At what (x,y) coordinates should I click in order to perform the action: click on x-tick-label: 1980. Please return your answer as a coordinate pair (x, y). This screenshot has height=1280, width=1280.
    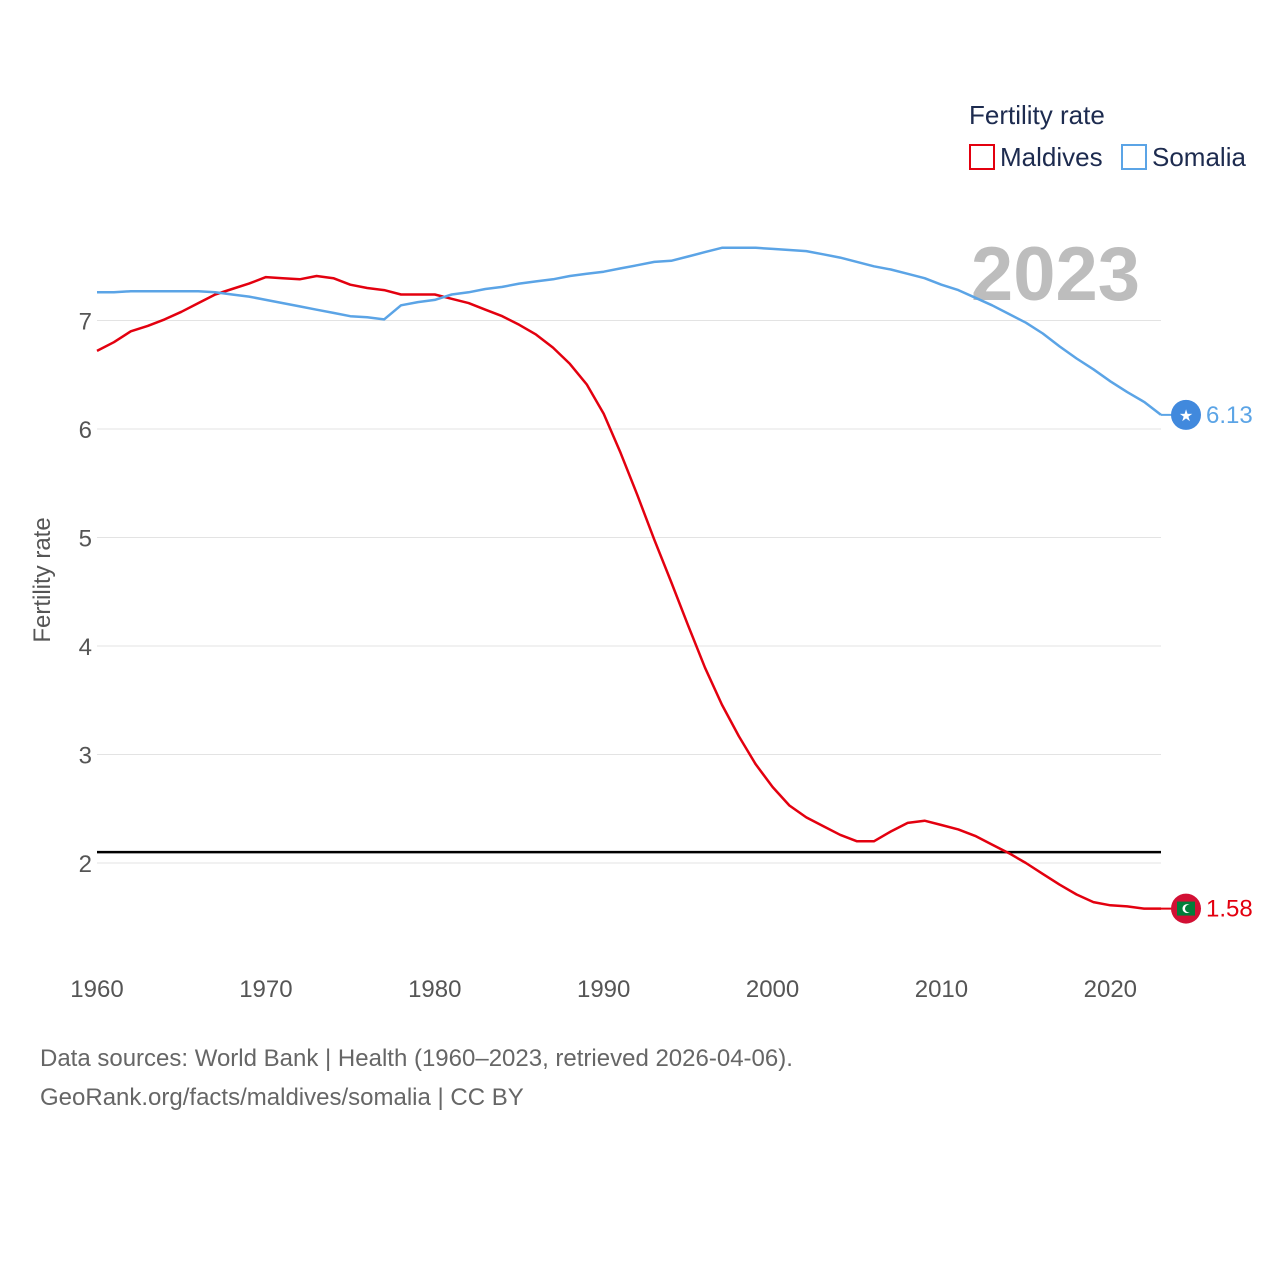
    Looking at the image, I should click on (434, 989).